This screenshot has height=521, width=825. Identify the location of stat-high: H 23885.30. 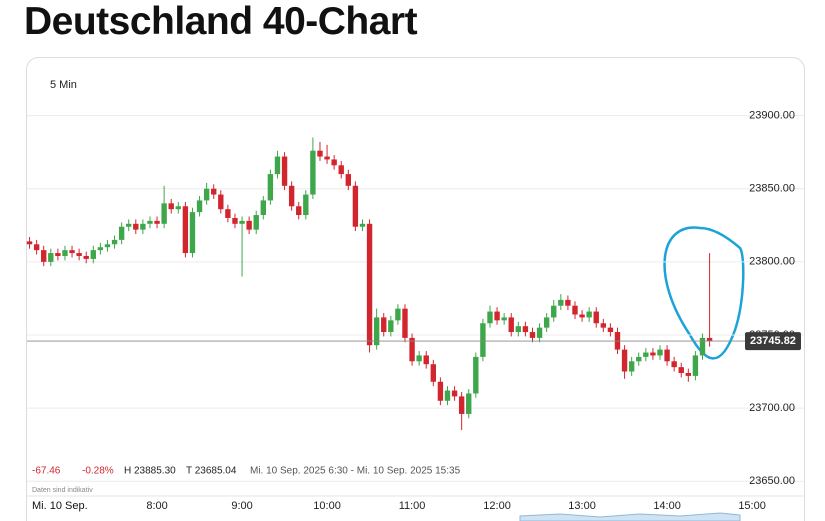
(150, 471).